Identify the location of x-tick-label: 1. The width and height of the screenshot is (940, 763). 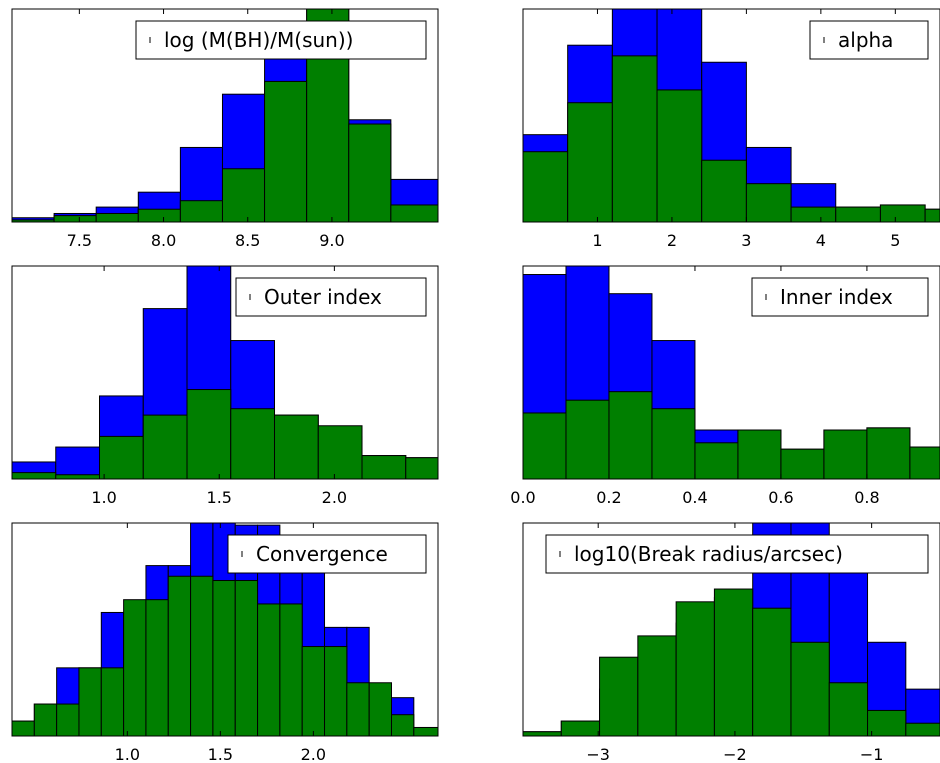
(597, 240).